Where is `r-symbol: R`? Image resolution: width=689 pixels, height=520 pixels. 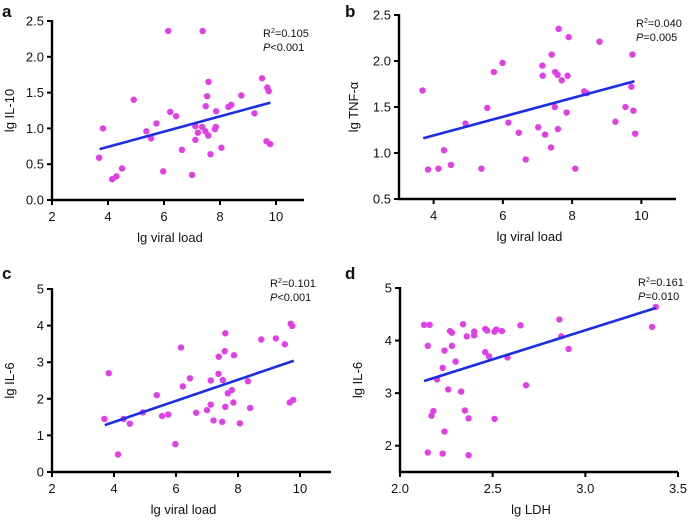
r-symbol: R is located at coordinates (640, 24).